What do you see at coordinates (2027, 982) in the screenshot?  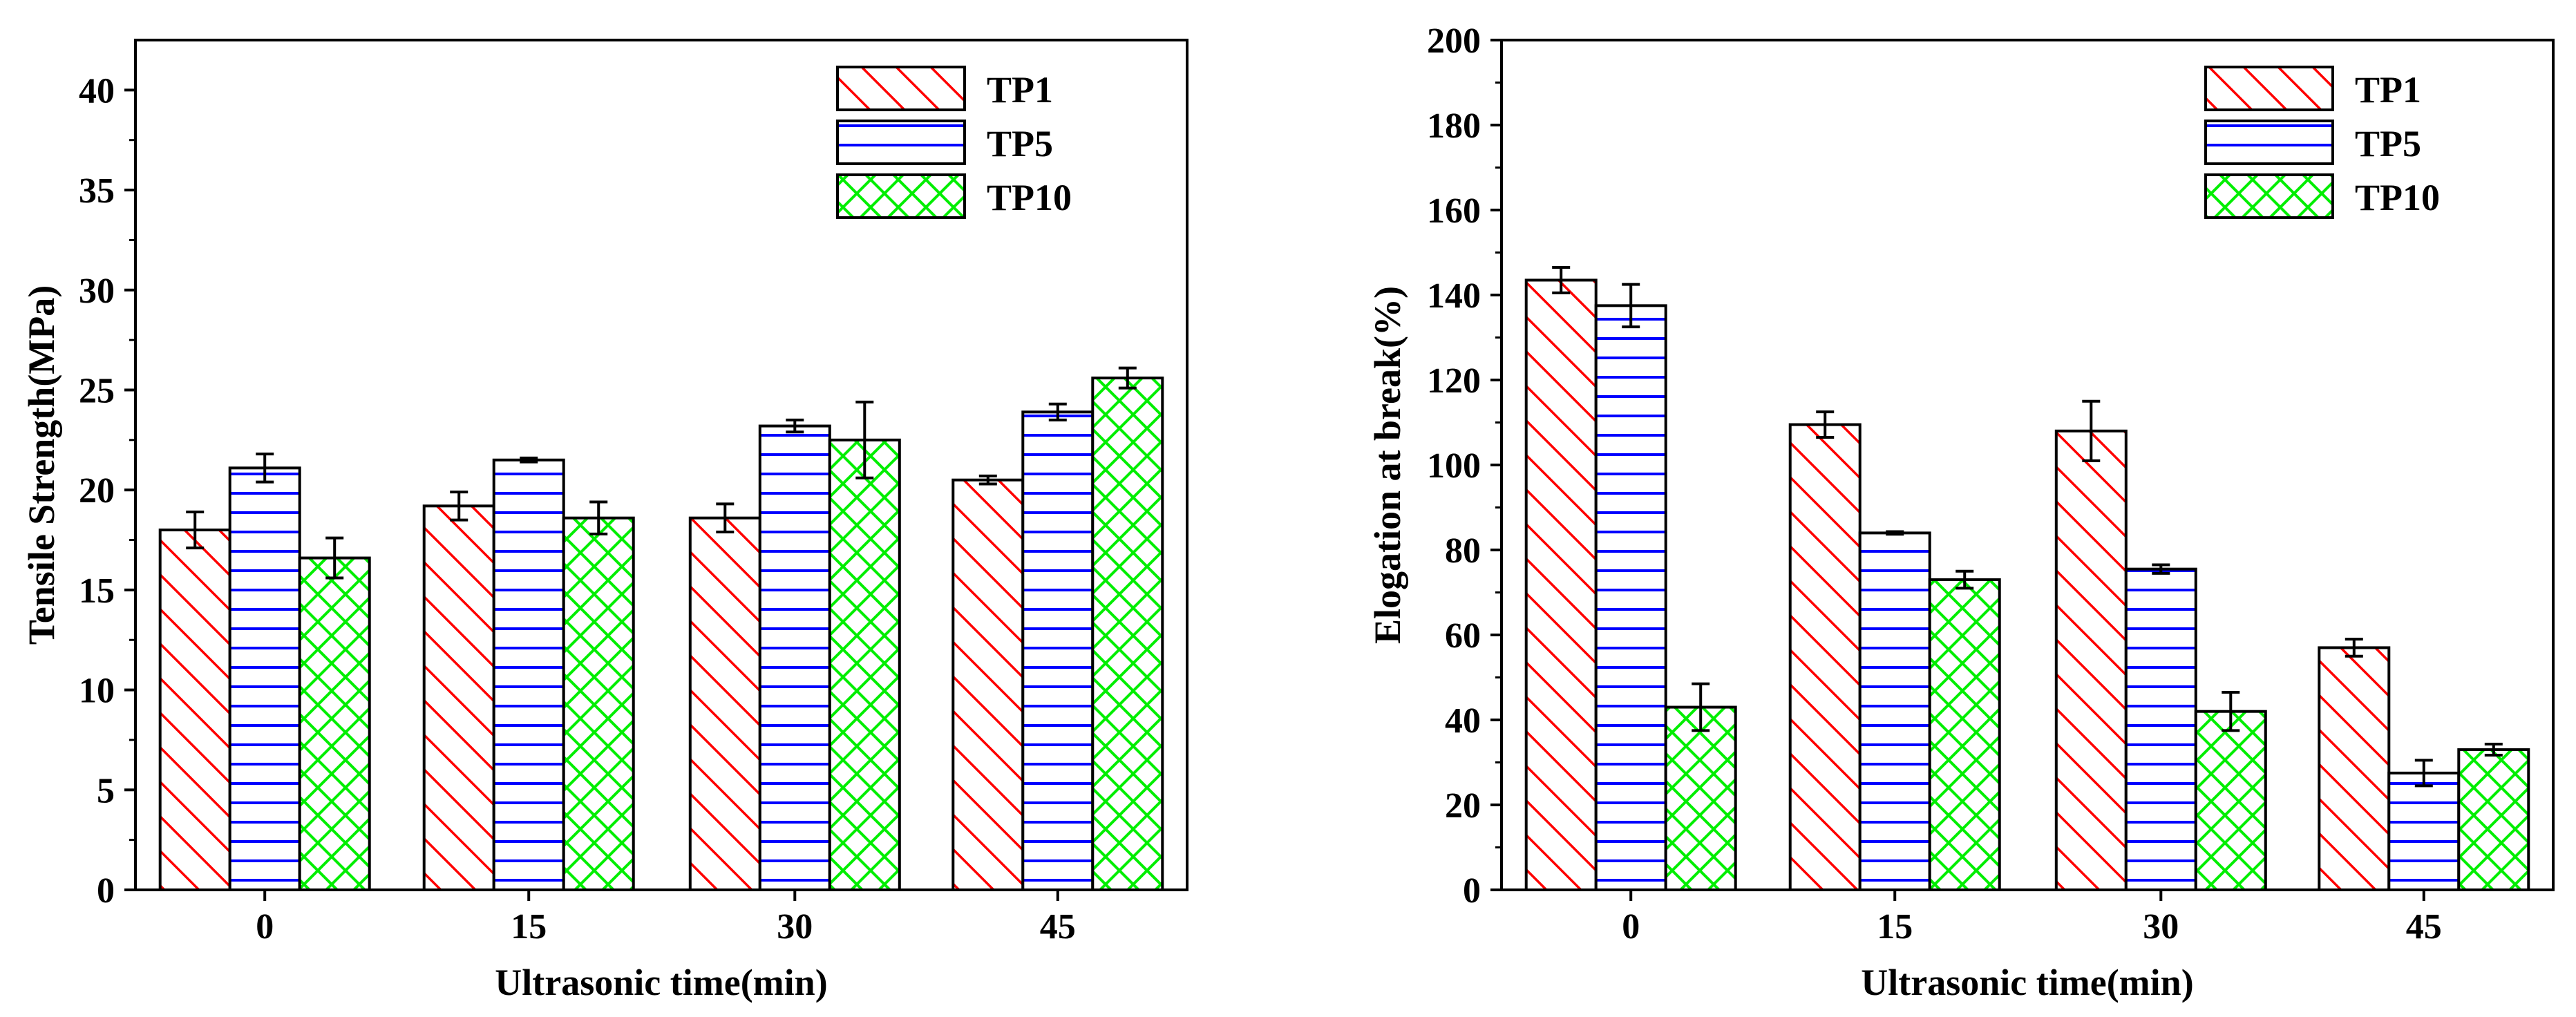 I see `elongation-x-axis-title: Ultrasonic time(min)` at bounding box center [2027, 982].